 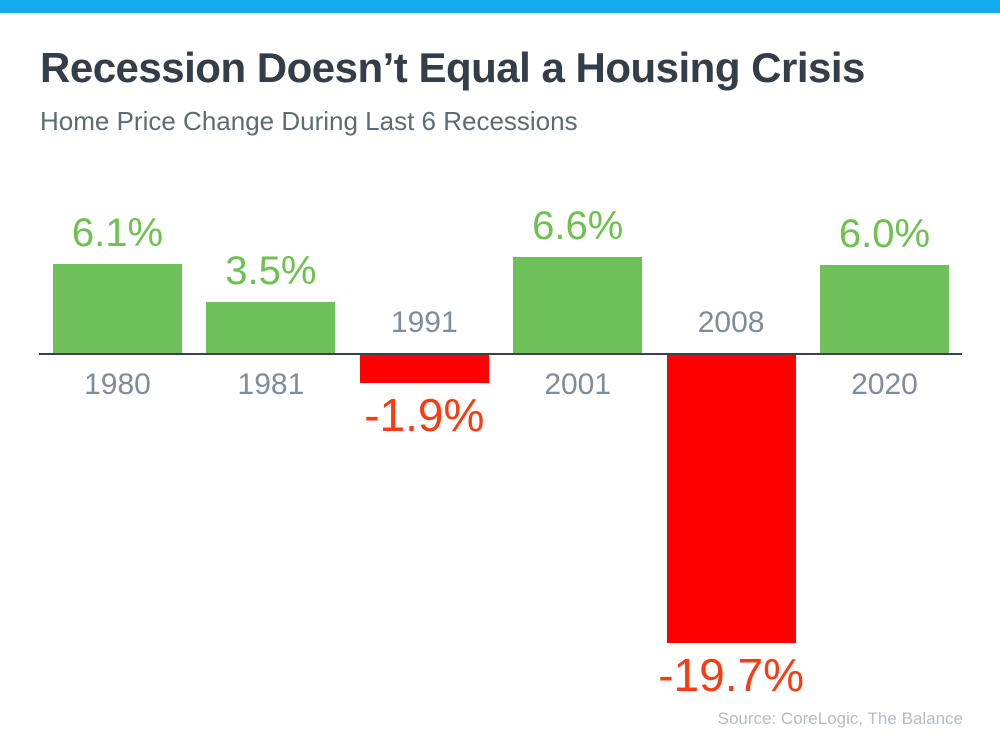 What do you see at coordinates (424, 415) in the screenshot?
I see `value-label-1991: -1.9%` at bounding box center [424, 415].